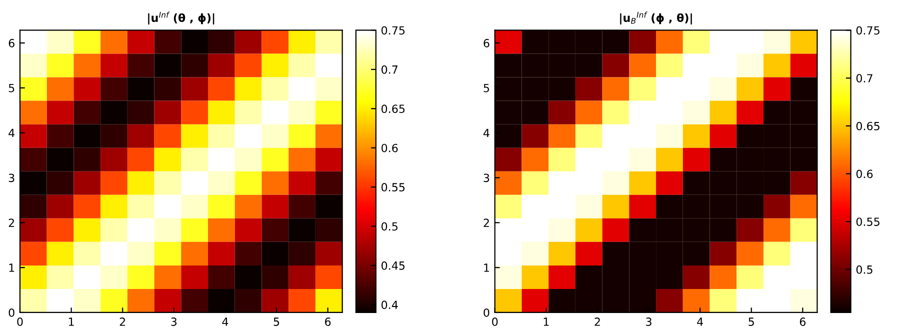 The width and height of the screenshot is (908, 336). Describe the element at coordinates (656, 18) in the screenshot. I see `chart-title: |u$_{B}$$^{Inf}$ (ϕ , θ)|` at that location.